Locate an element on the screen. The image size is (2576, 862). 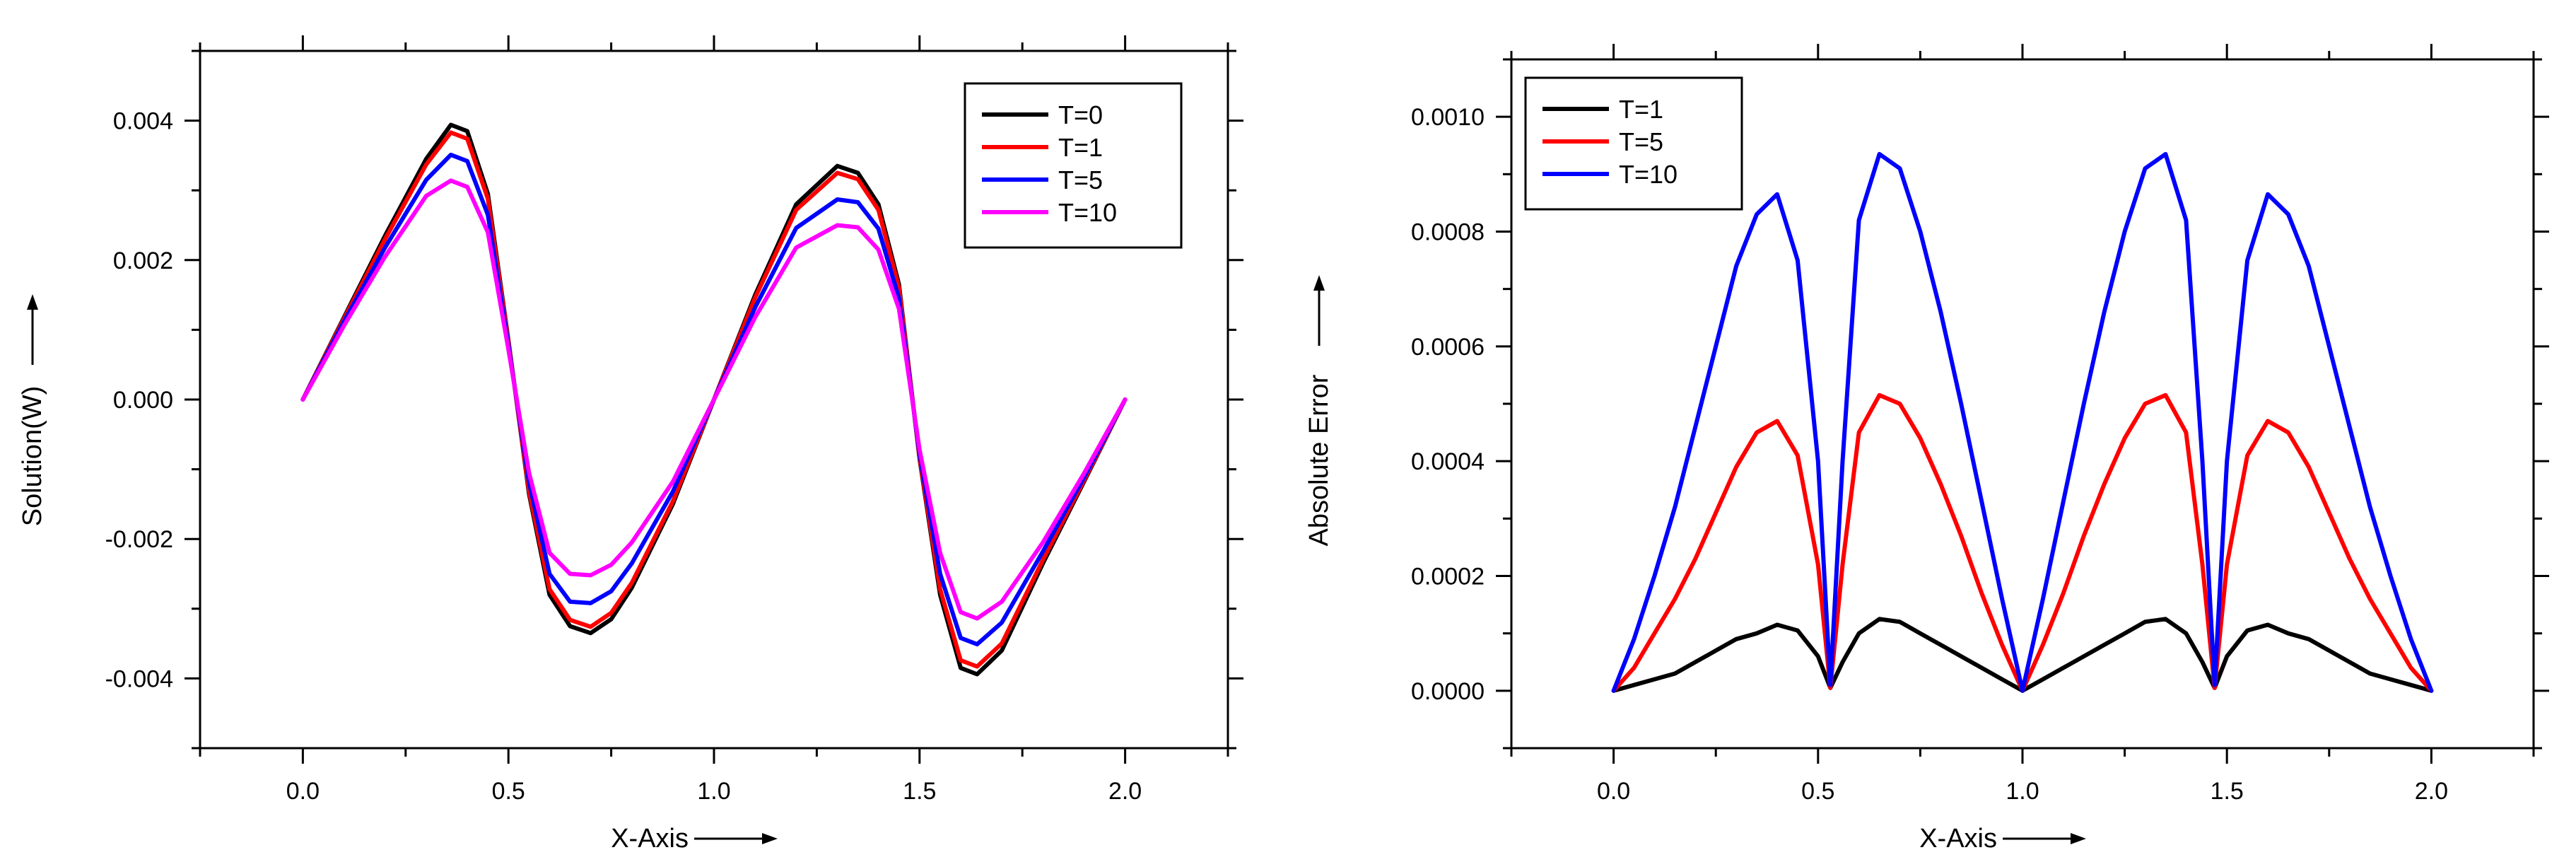
y-tick-label: 0.0004 is located at coordinates (1448, 462).